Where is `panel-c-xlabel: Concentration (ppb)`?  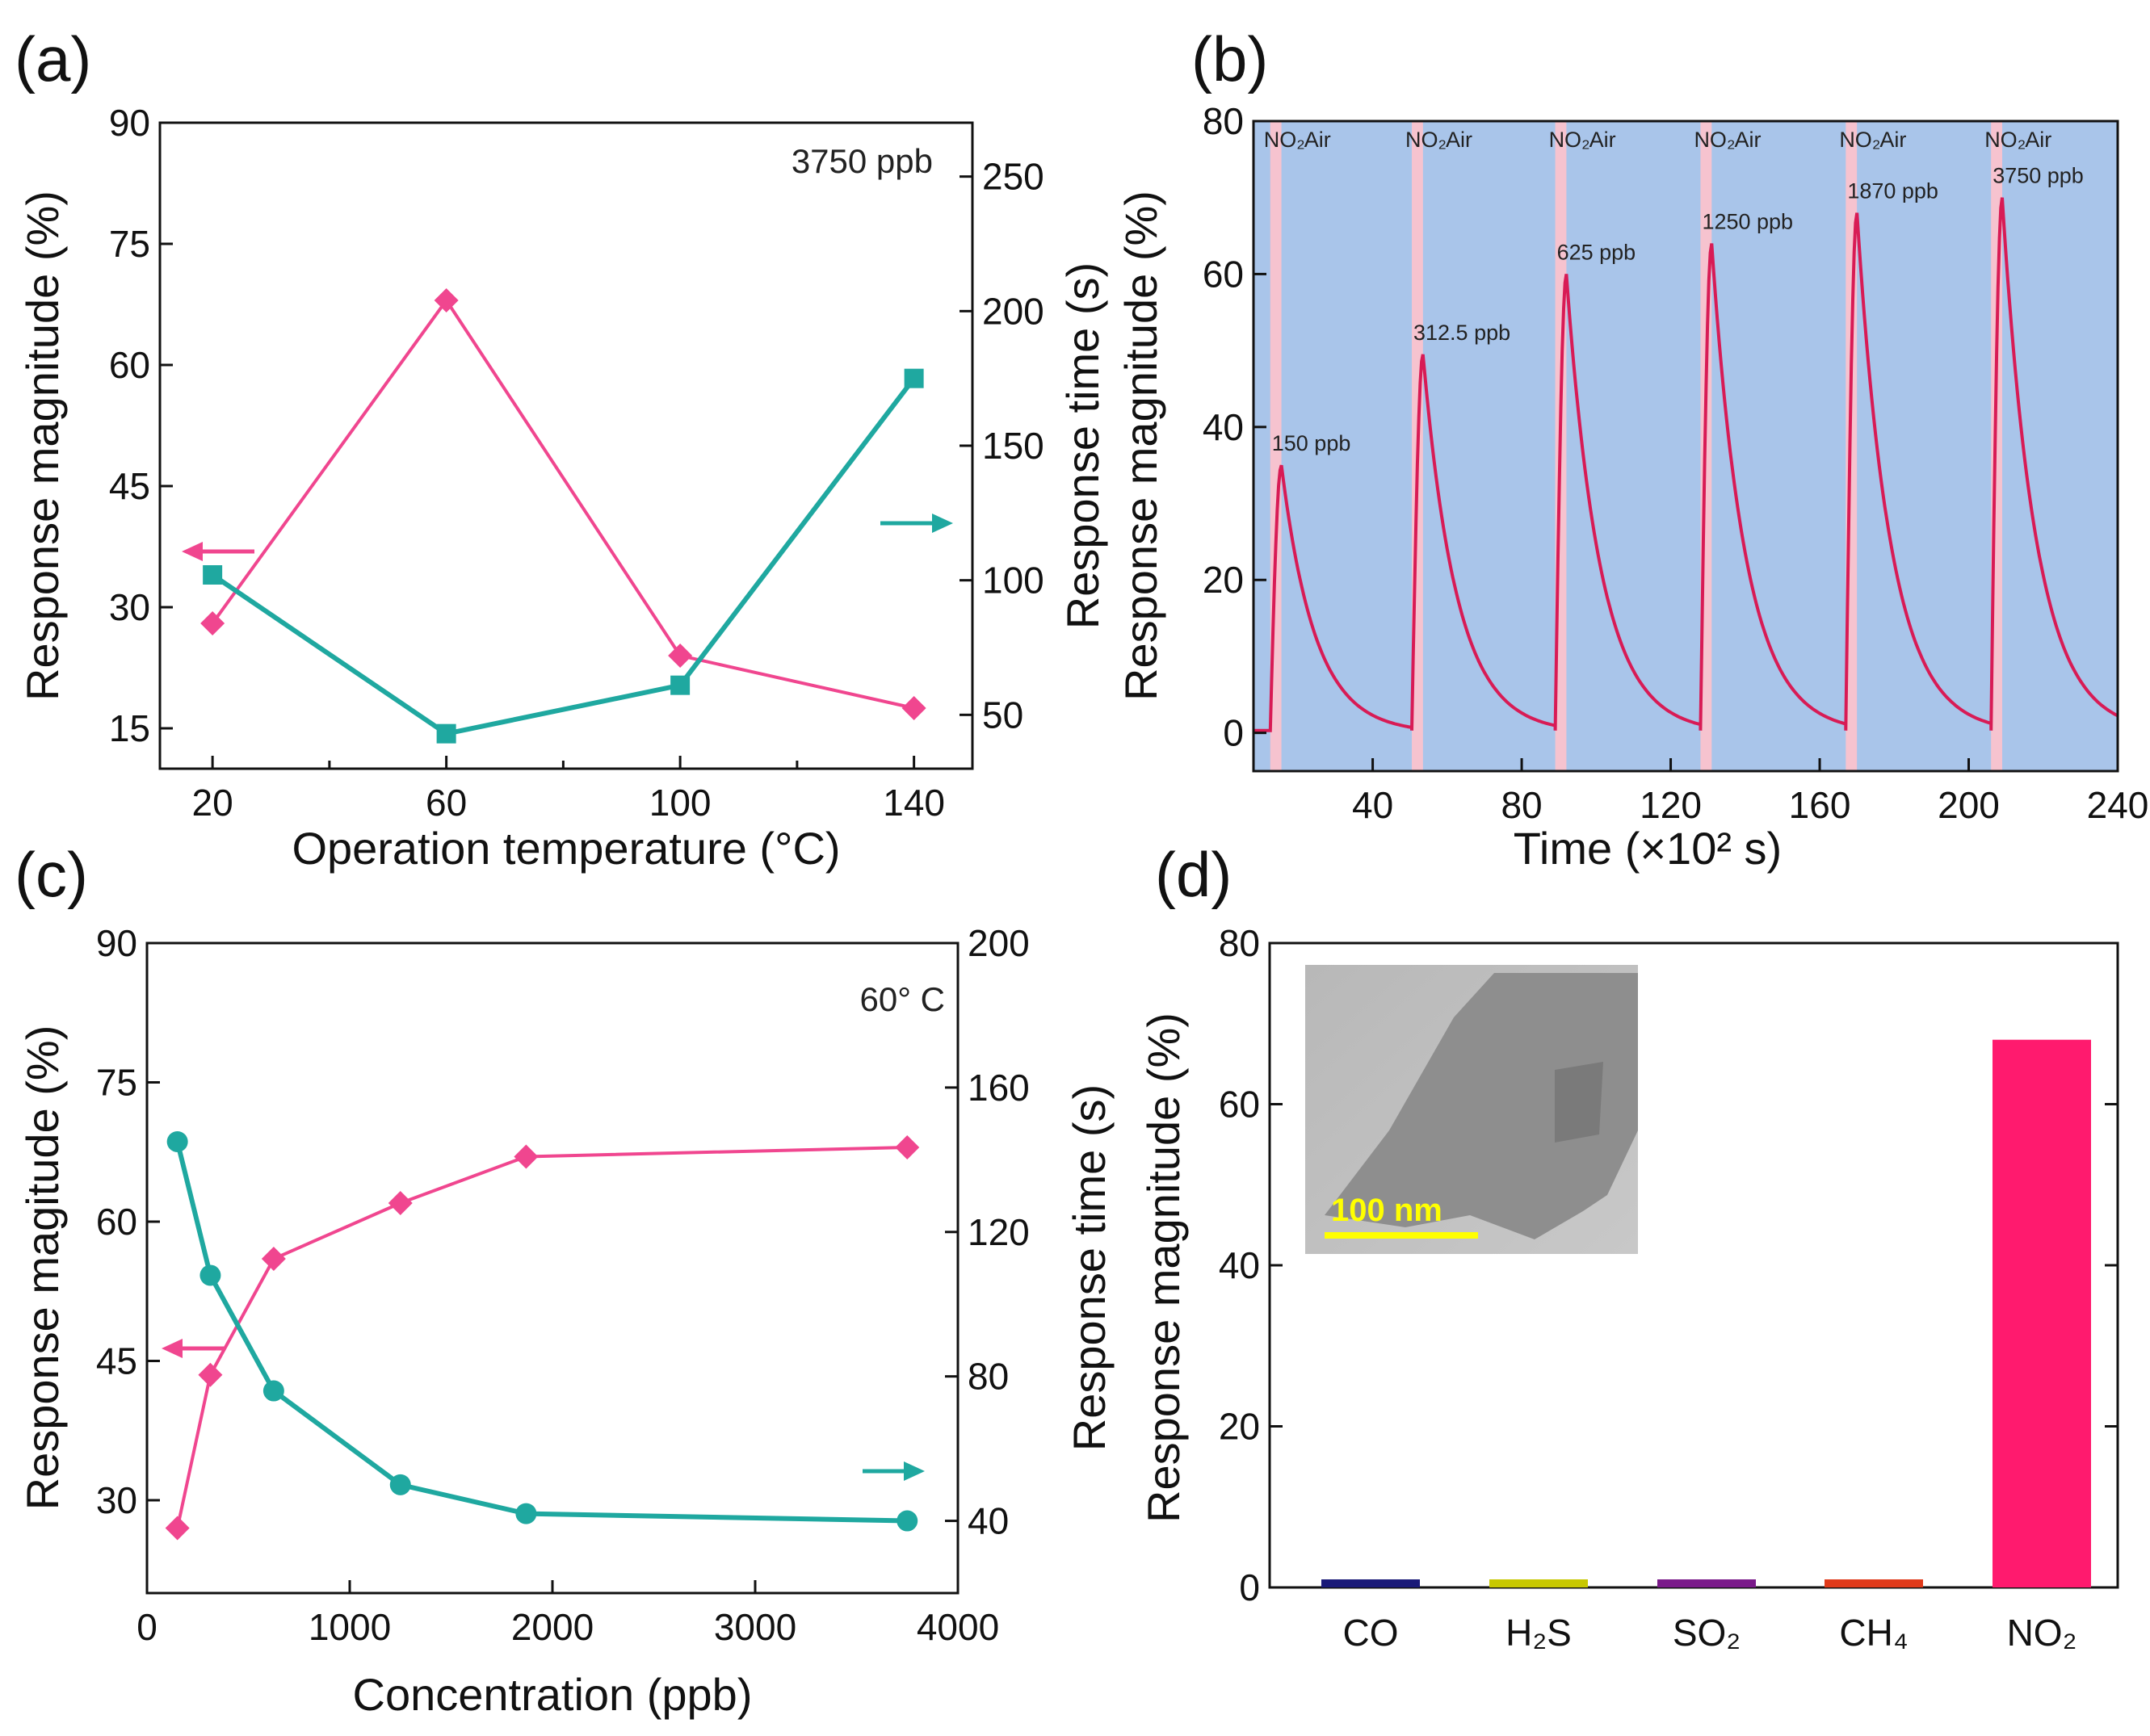 panel-c-xlabel: Concentration (ppb) is located at coordinates (553, 1695).